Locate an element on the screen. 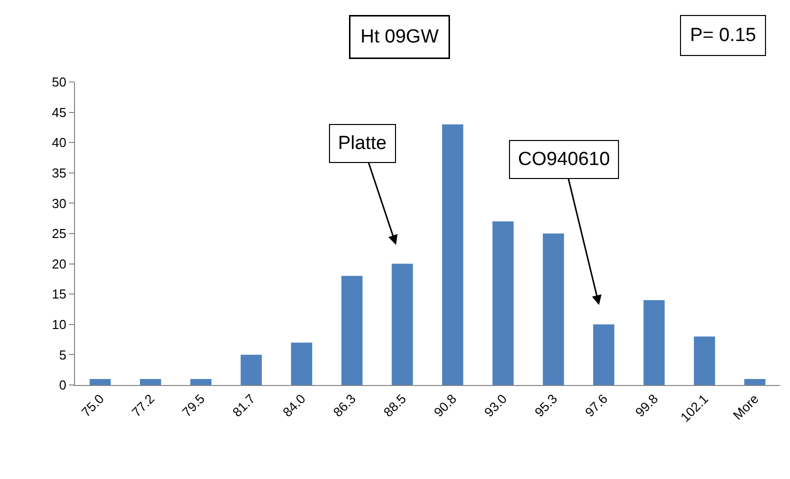 Image resolution: width=790 pixels, height=479 pixels. x-tick-label: 75.0 is located at coordinates (92, 405).